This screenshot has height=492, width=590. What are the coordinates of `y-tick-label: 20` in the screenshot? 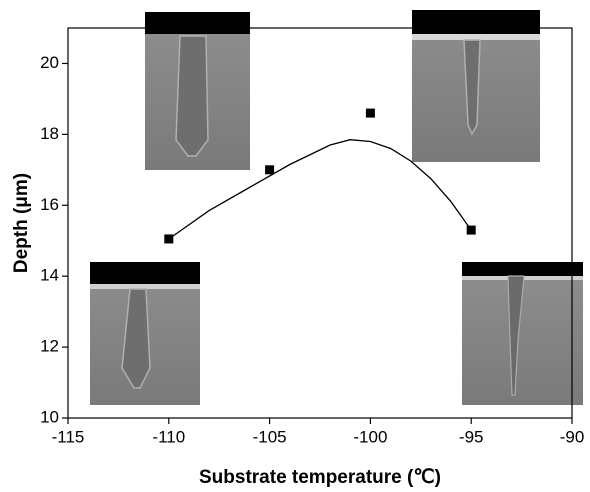 It's located at (49, 62).